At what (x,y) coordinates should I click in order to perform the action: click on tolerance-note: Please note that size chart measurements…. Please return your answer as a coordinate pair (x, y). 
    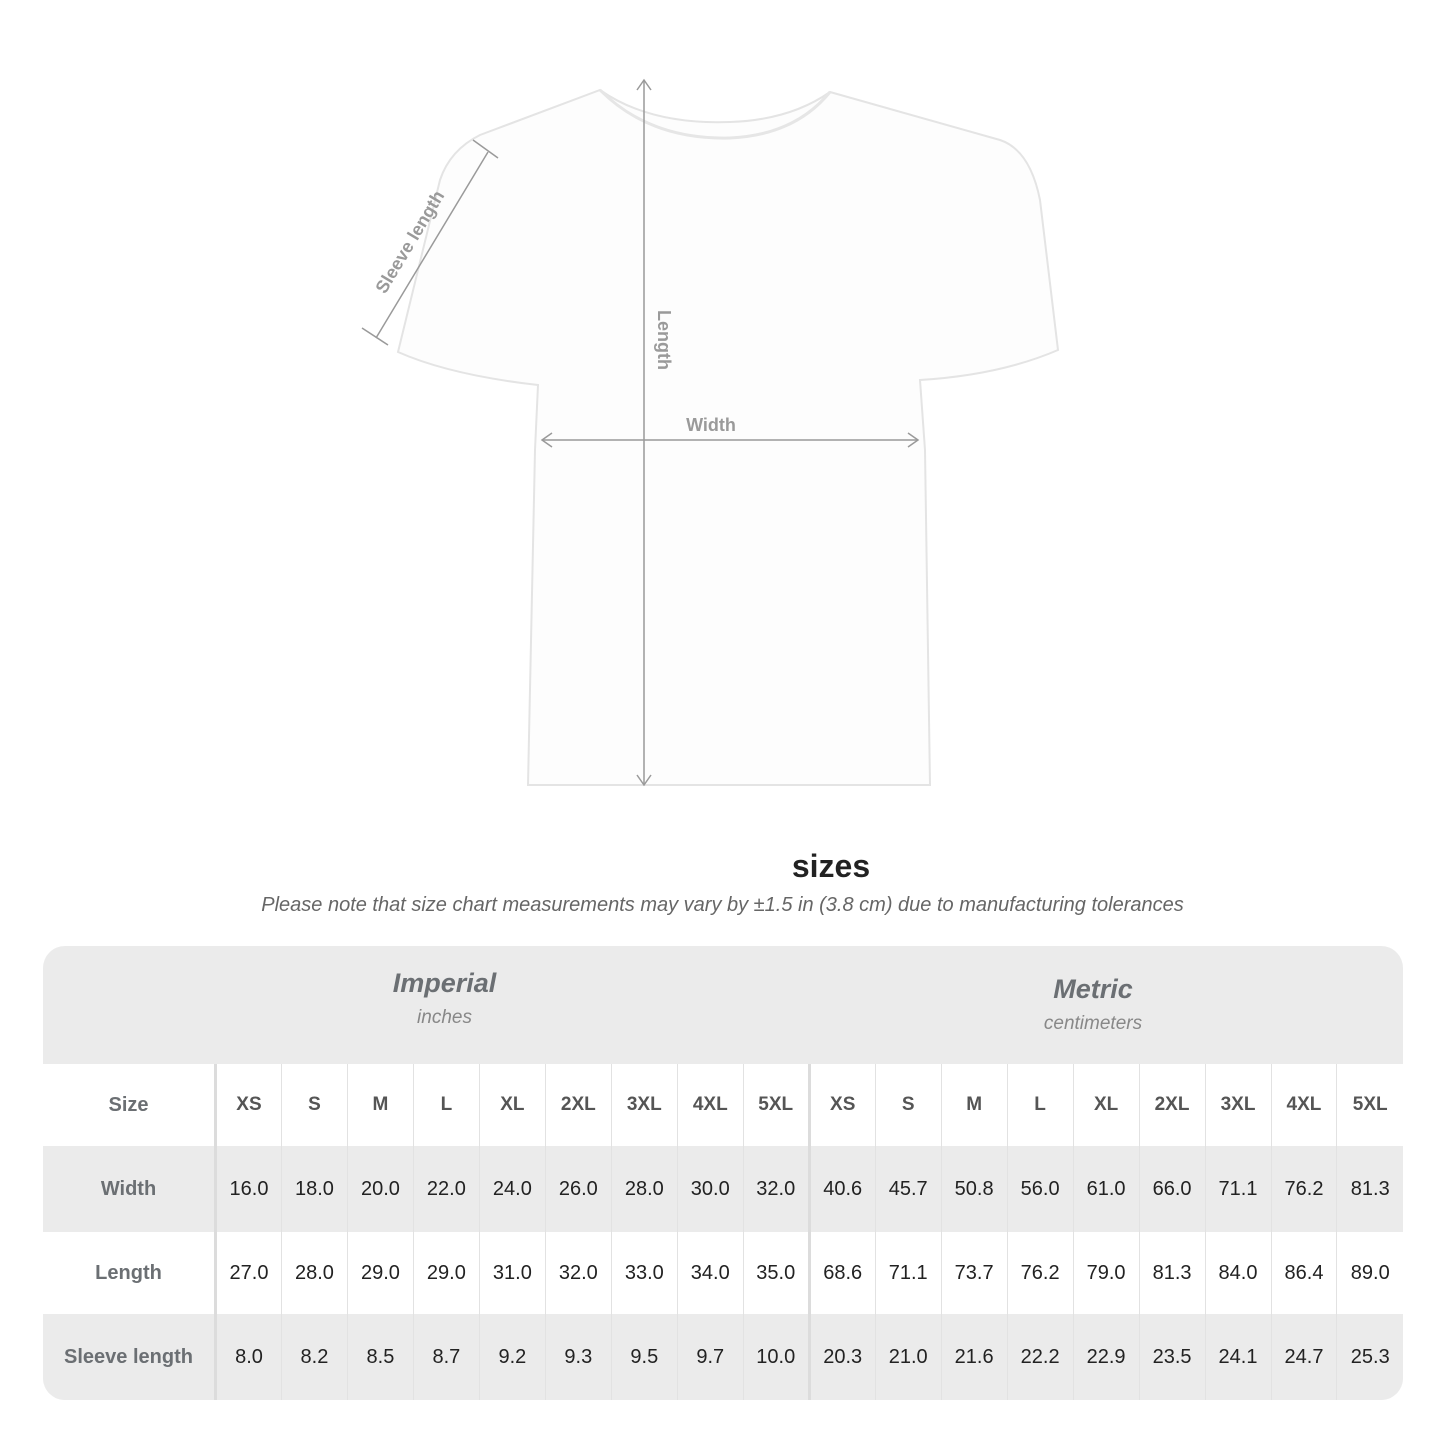
    Looking at the image, I should click on (722, 905).